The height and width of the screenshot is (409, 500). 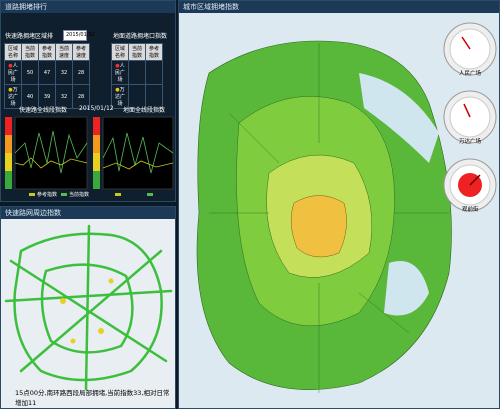 I want to click on panel-title: 城市区域拥堵指数, so click(x=339, y=7).